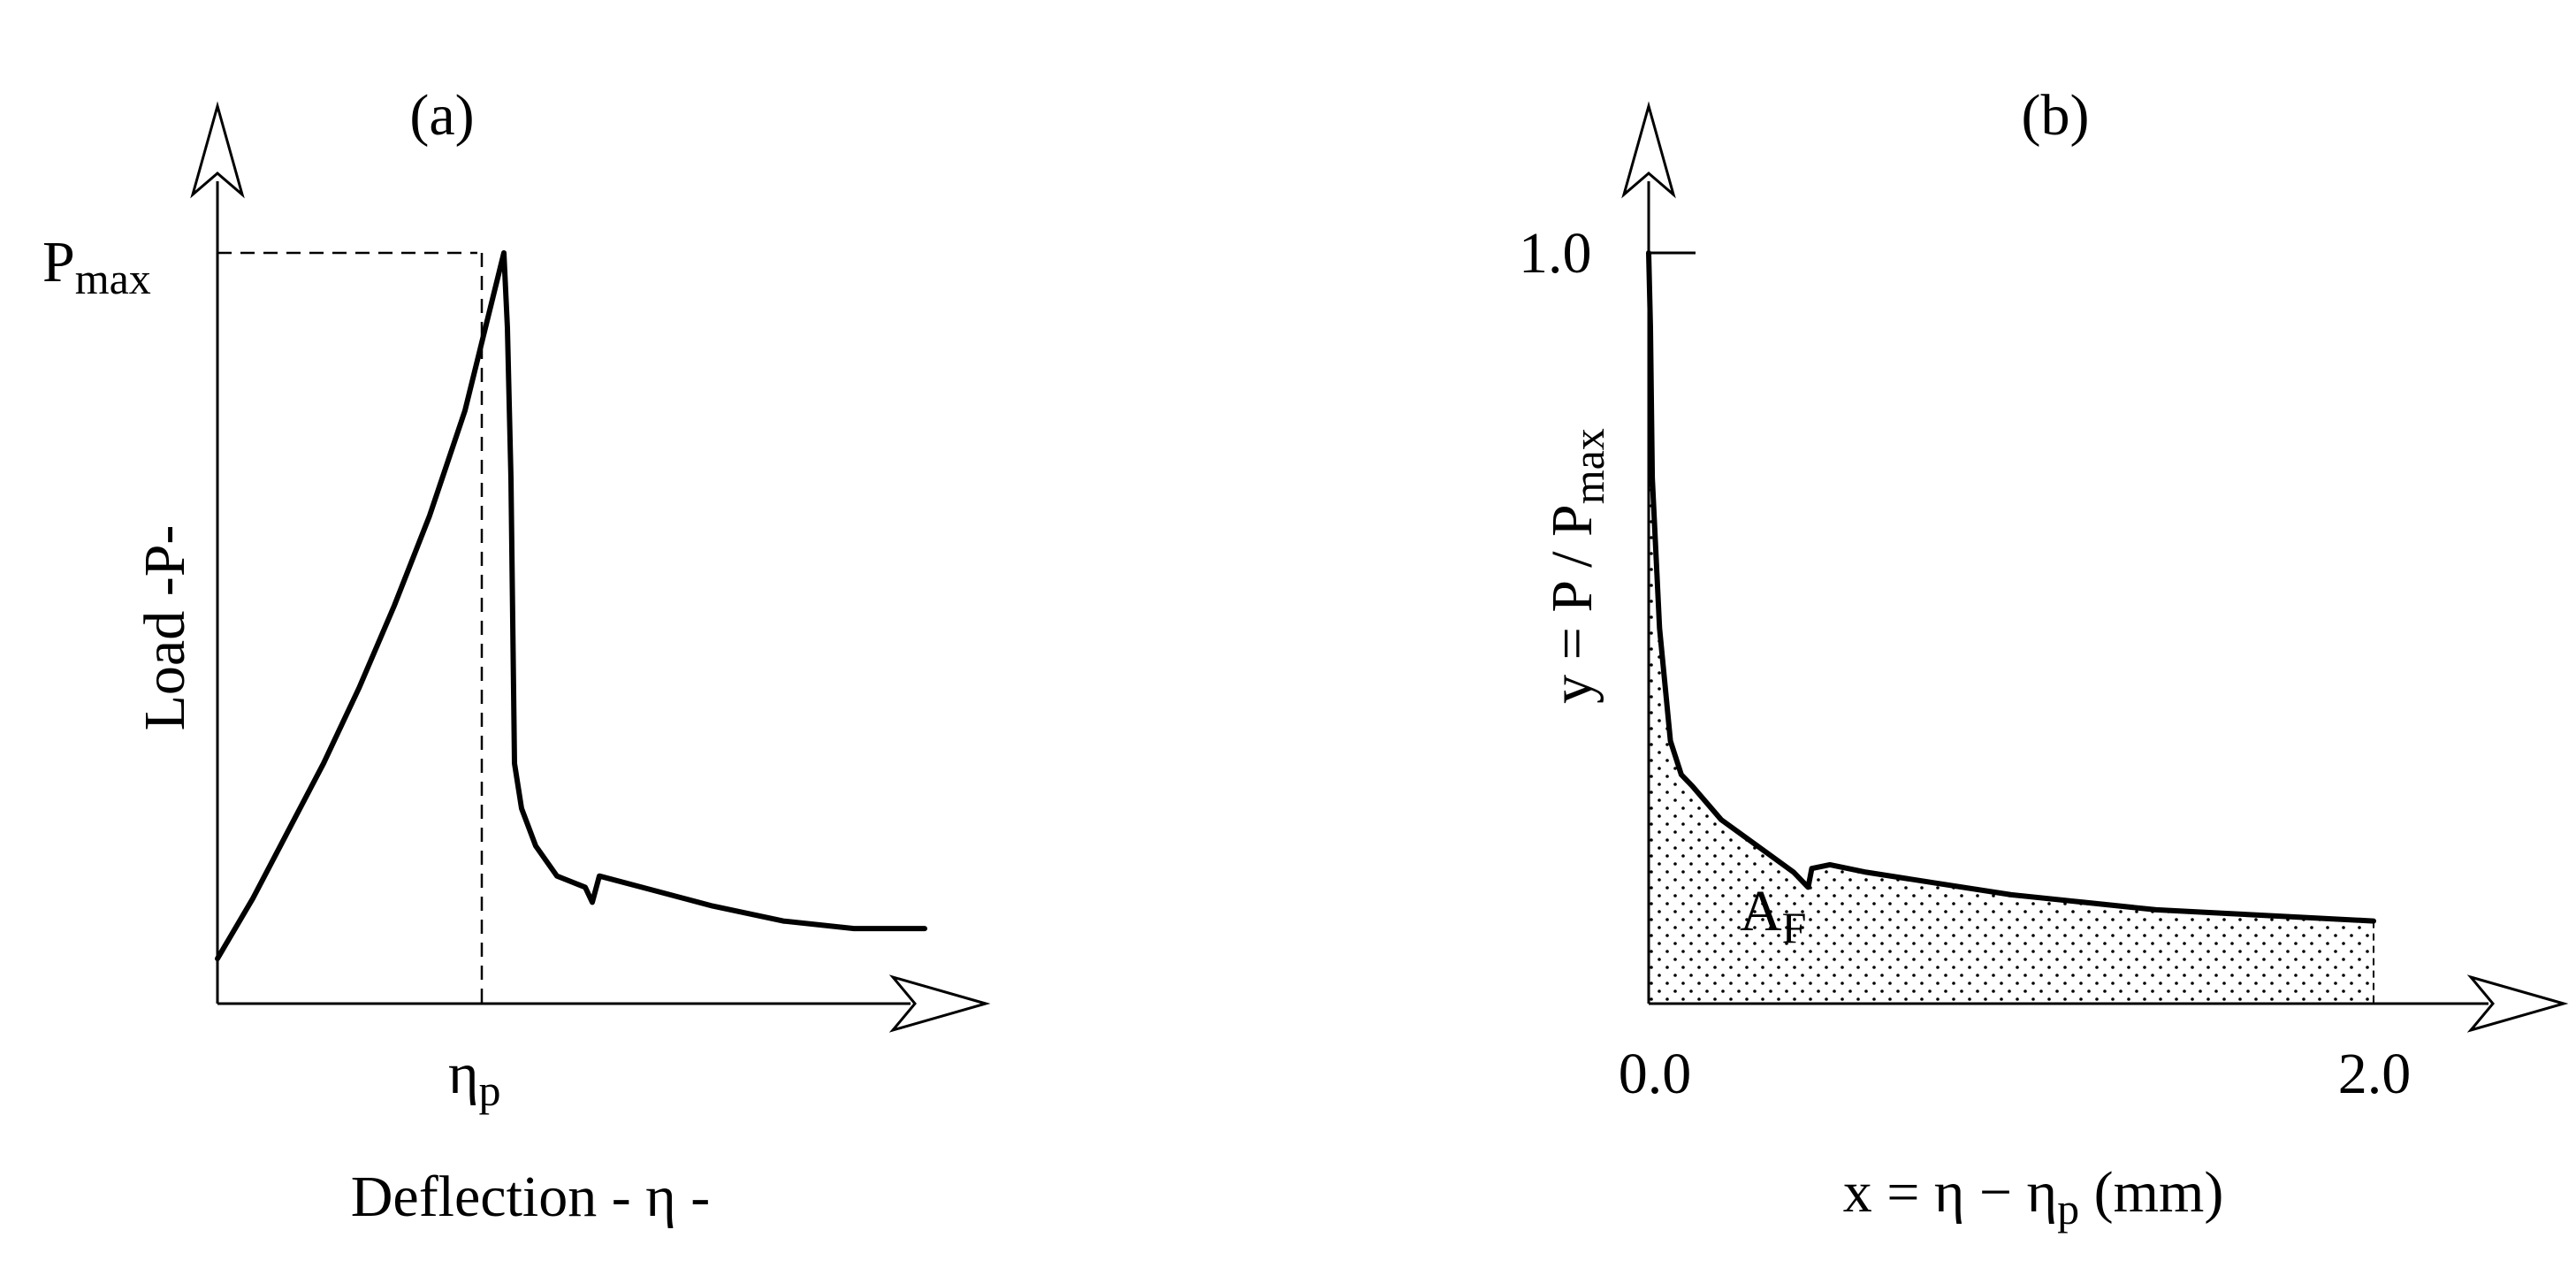 The image size is (2576, 1268). Describe the element at coordinates (165, 628) in the screenshot. I see `panel-a-ylabel: Load -P-` at that location.